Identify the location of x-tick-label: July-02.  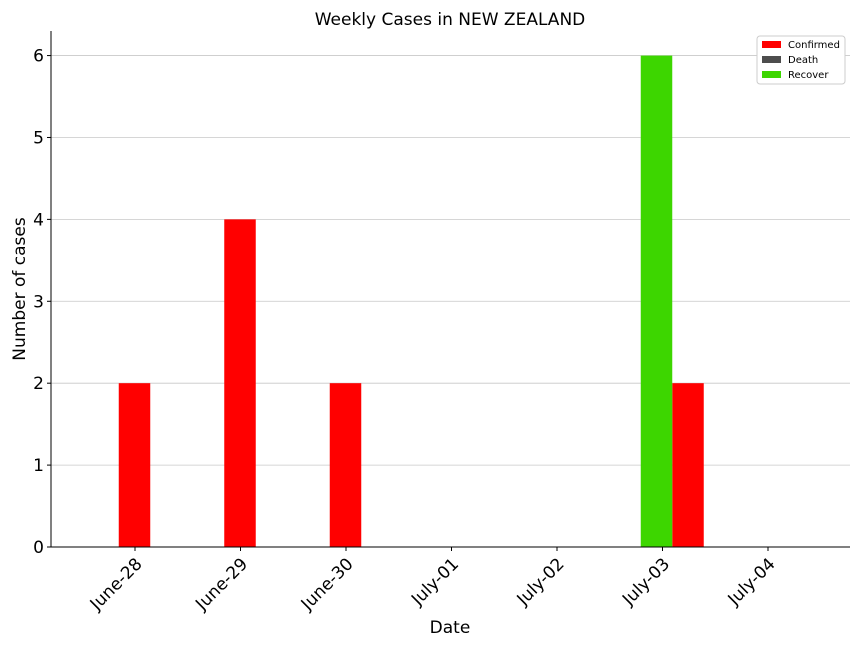
(541, 582).